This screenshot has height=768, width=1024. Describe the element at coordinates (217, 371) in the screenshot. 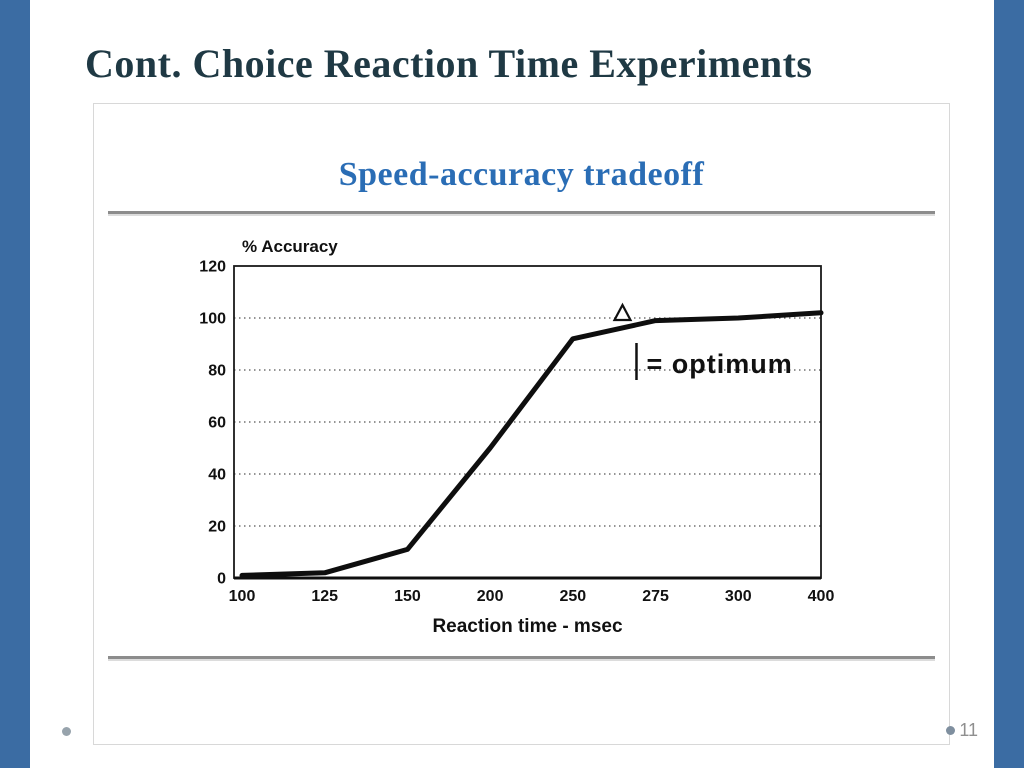

I see `y-tick-label: 80` at that location.